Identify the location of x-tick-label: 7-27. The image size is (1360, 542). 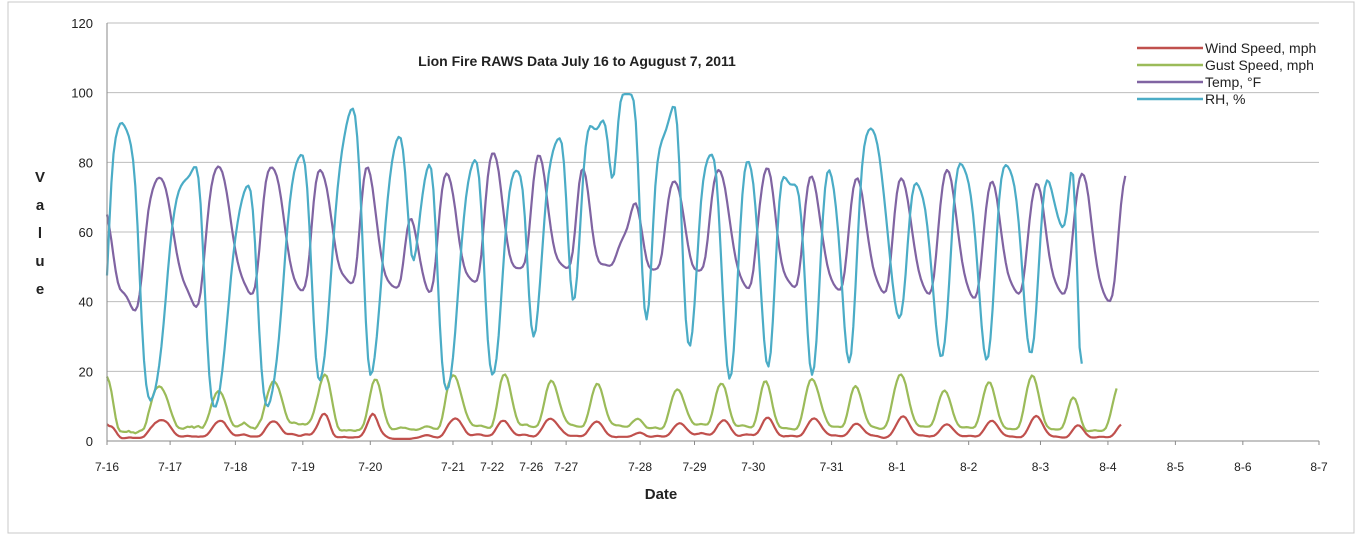
(566, 467).